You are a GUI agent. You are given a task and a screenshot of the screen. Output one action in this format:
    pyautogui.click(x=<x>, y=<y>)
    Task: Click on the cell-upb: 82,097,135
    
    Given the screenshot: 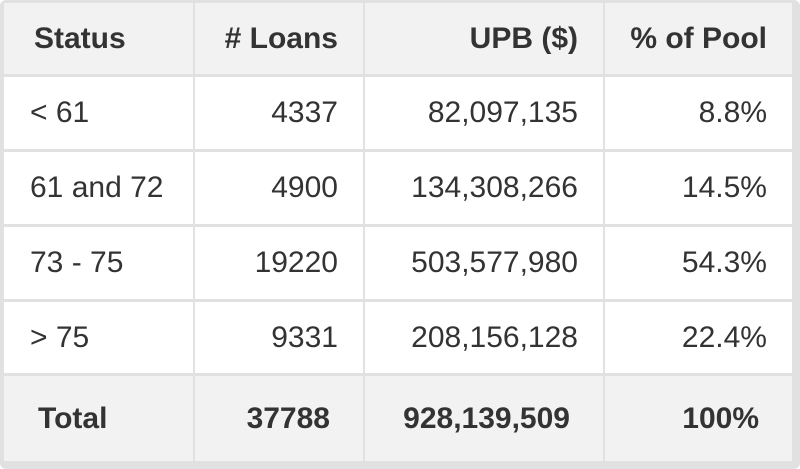 What is the action you would take?
    pyautogui.click(x=484, y=113)
    